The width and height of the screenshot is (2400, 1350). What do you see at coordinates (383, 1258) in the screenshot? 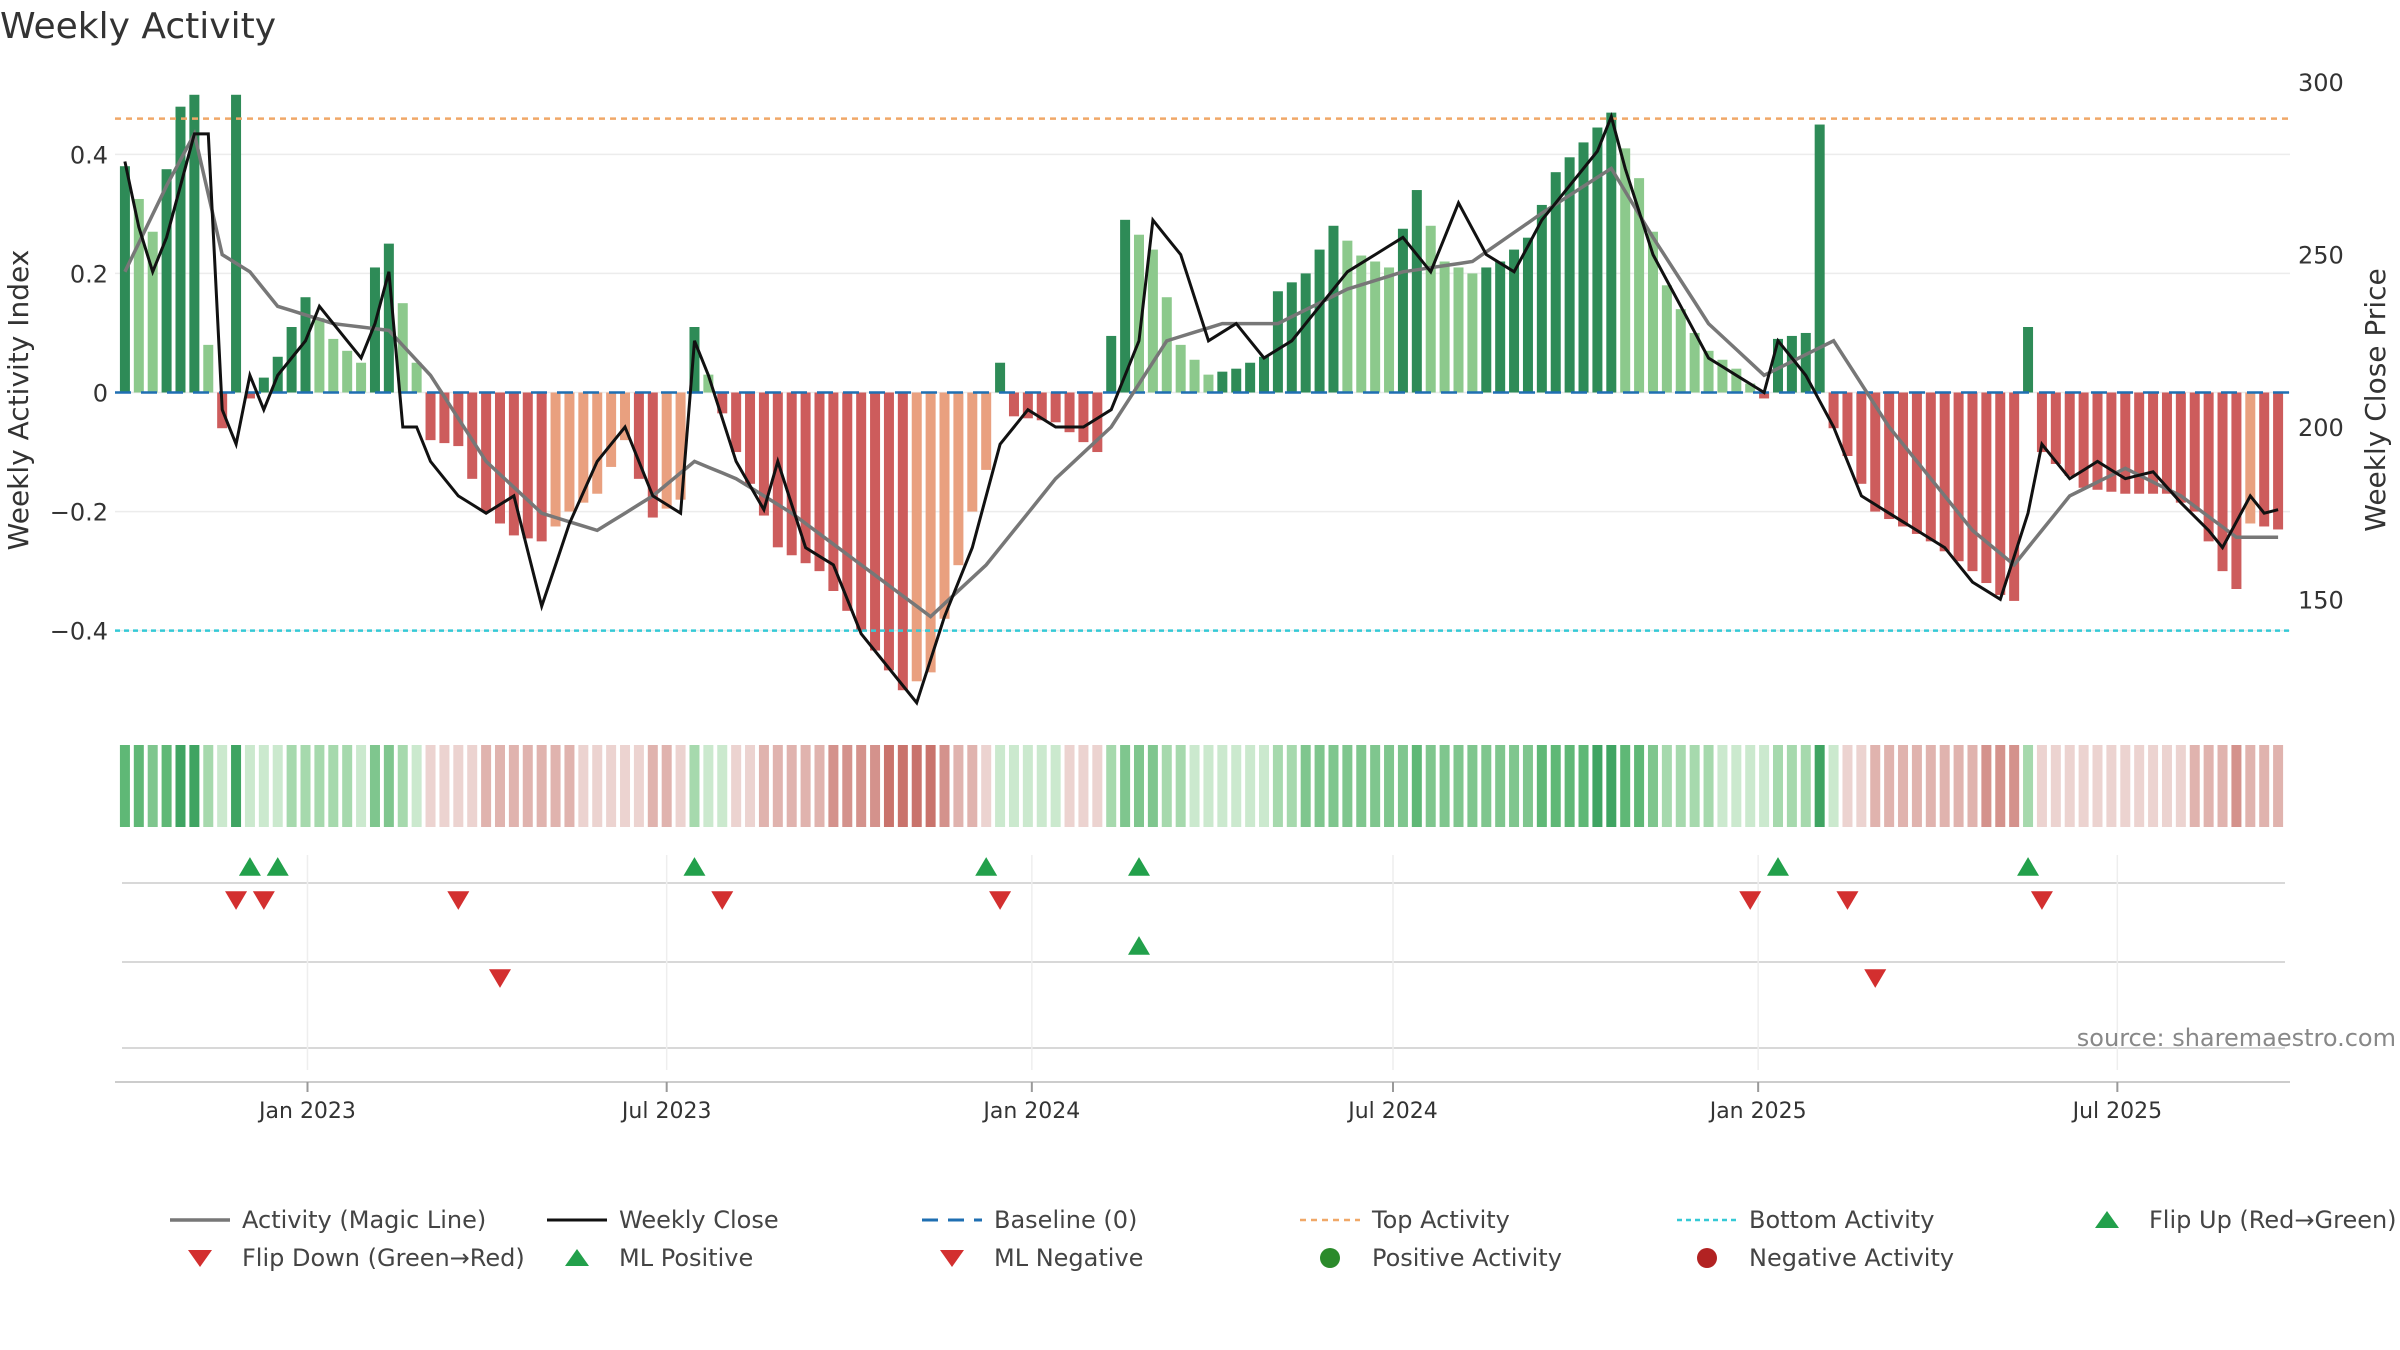
I see `legend-label: Flip Down (Green→Red)` at bounding box center [383, 1258].